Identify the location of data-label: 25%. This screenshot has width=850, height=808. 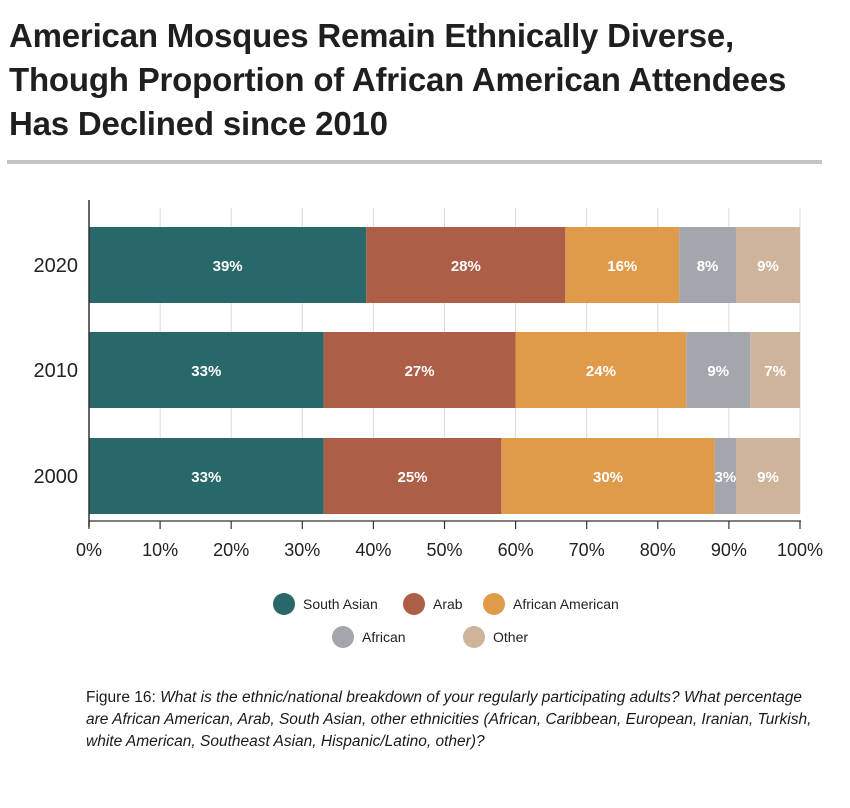
(412, 477).